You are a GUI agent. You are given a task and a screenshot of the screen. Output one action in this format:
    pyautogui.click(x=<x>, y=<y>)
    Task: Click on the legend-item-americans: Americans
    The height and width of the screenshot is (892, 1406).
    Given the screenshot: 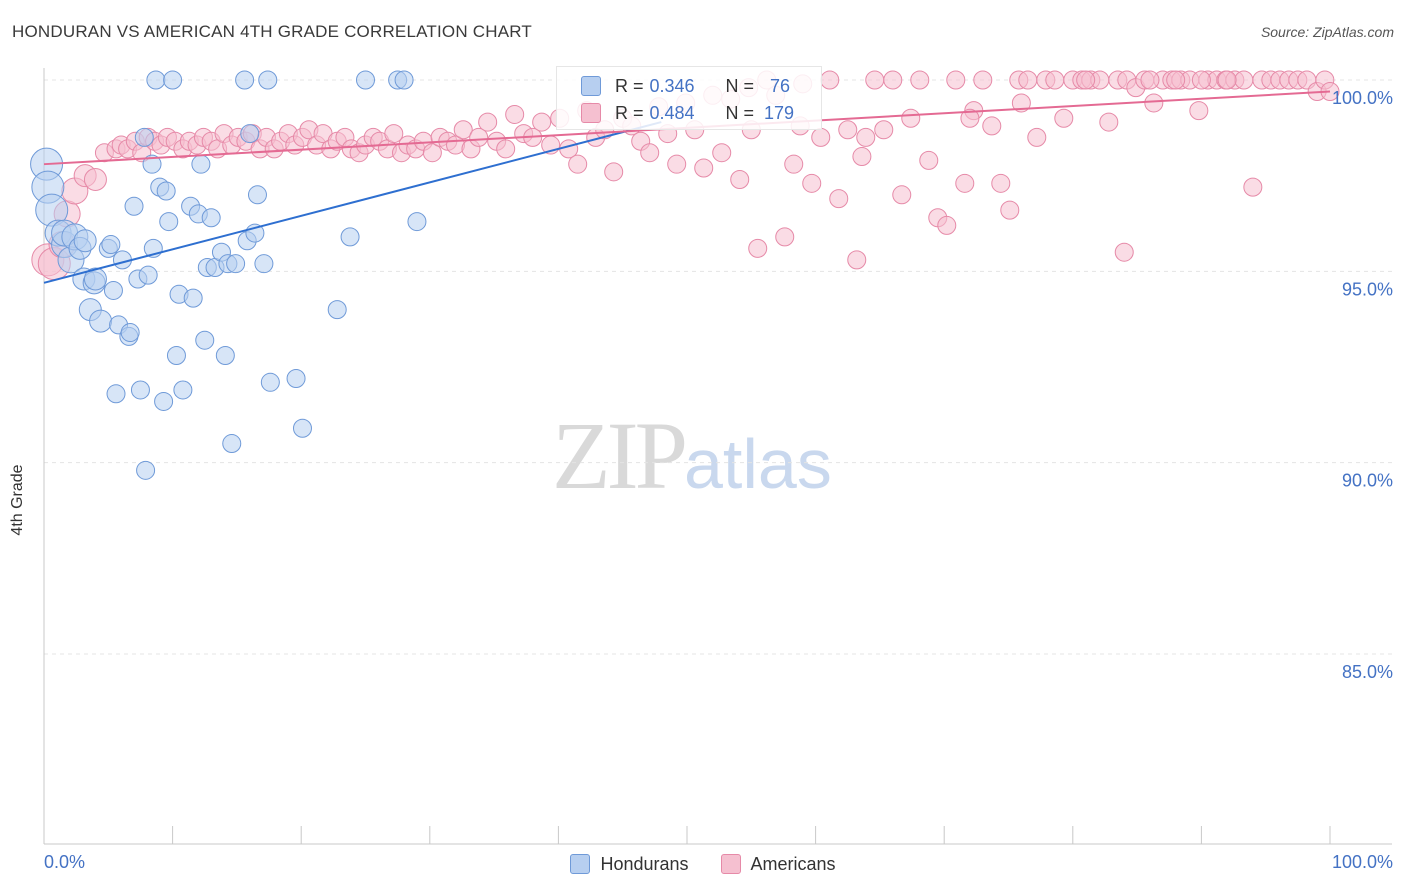 What is the action you would take?
    pyautogui.click(x=778, y=864)
    